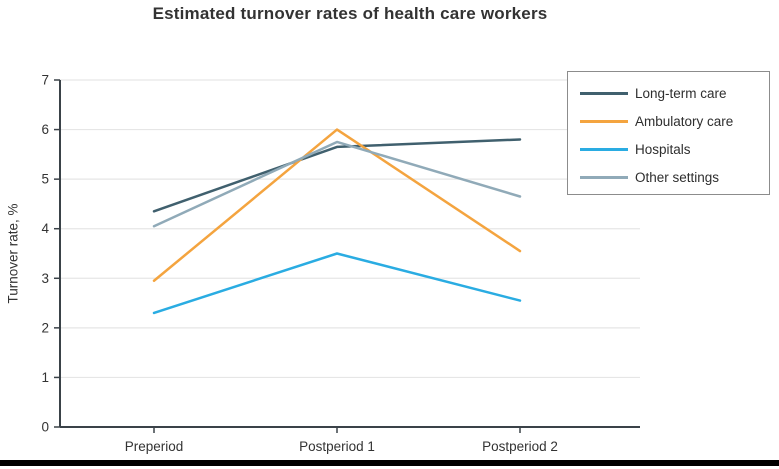  I want to click on y-tick-label: 3, so click(45, 278).